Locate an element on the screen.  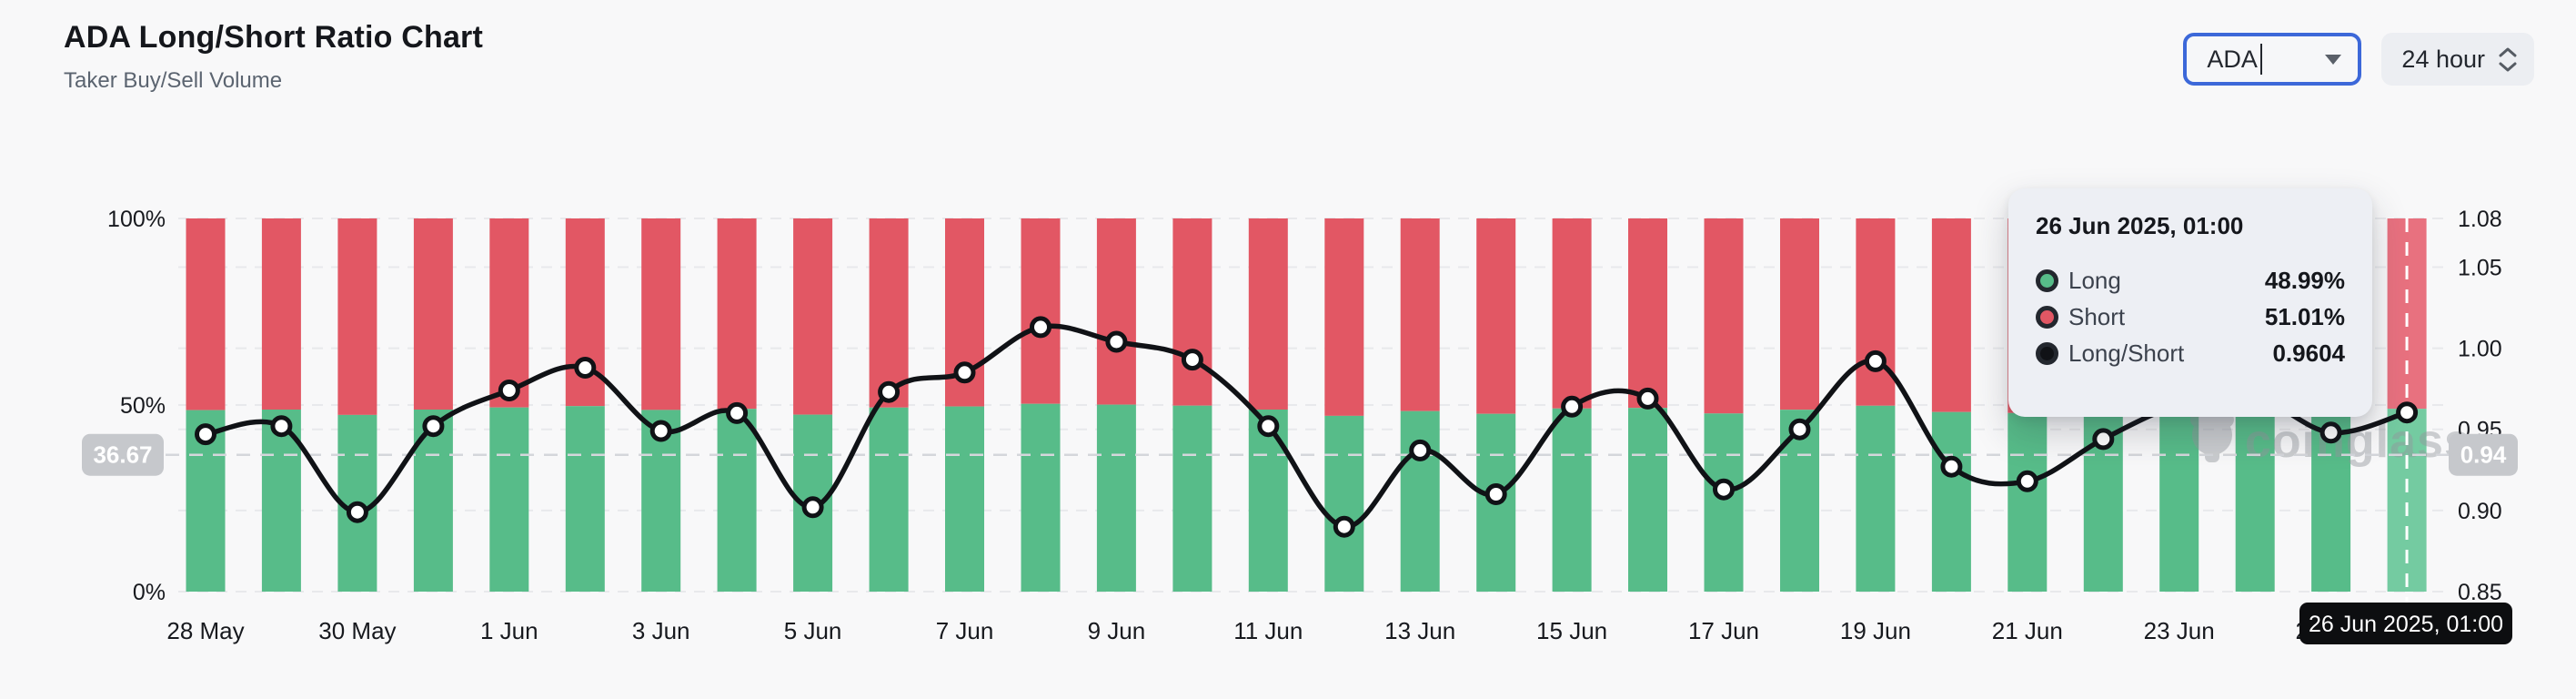
crosshair-date-label: 26 Jun 2025, 01:00 is located at coordinates (2405, 623).